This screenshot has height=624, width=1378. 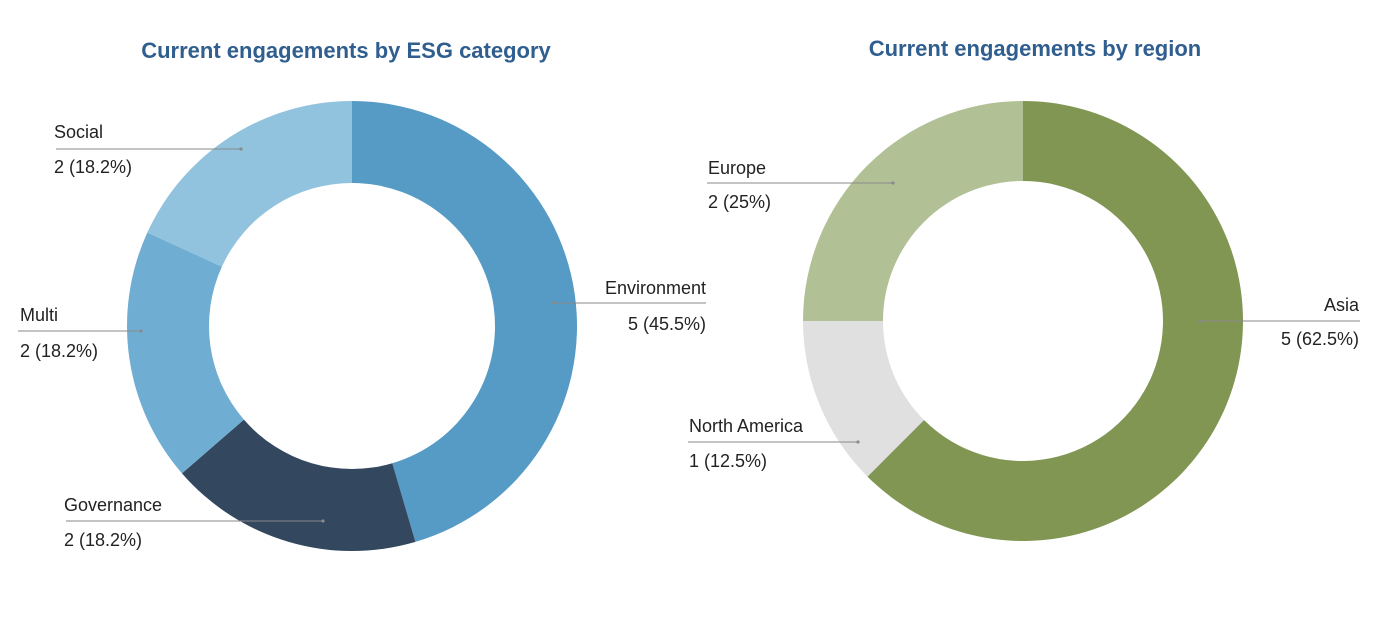 What do you see at coordinates (78, 132) in the screenshot?
I see `category-label: Social` at bounding box center [78, 132].